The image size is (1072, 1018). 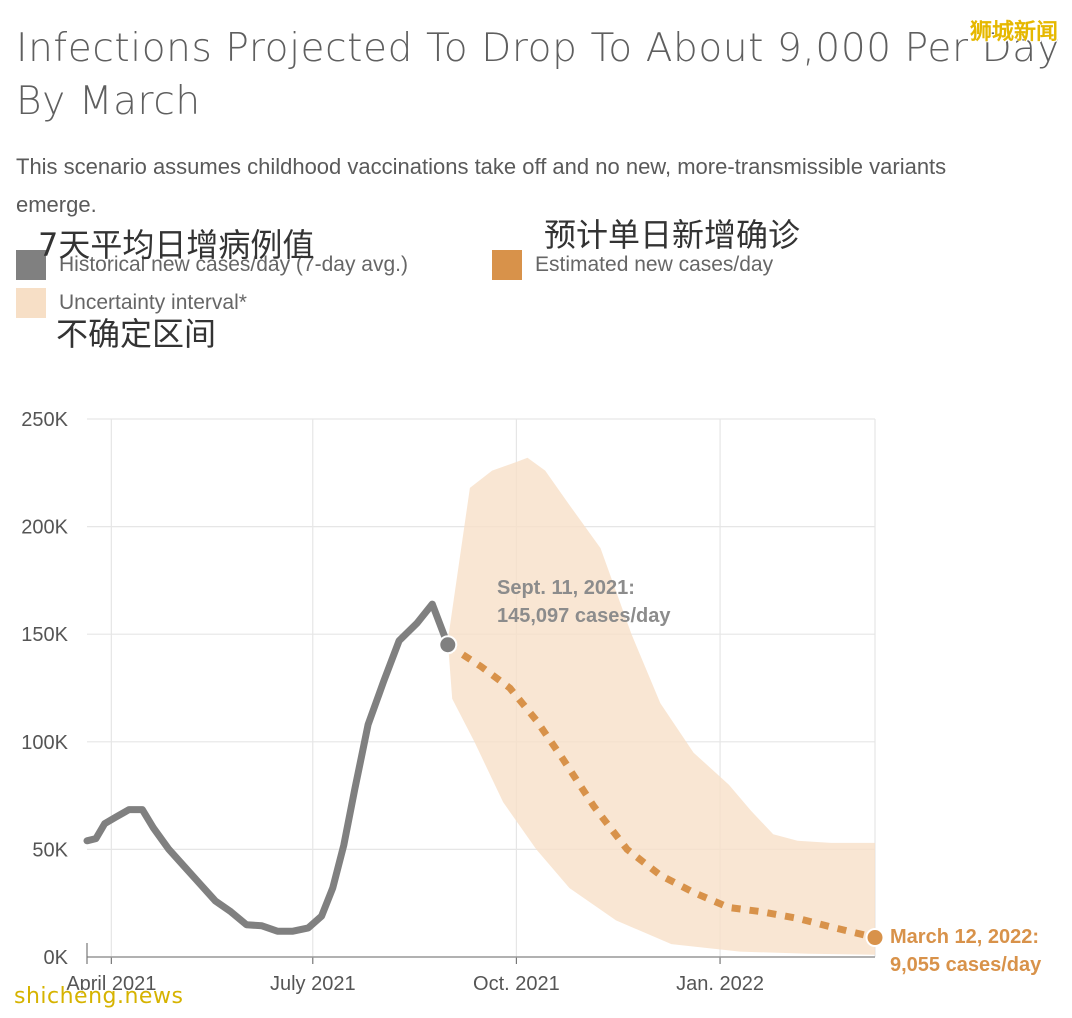 I want to click on legend-estimated: Estimated new cases/day, so click(x=632, y=265).